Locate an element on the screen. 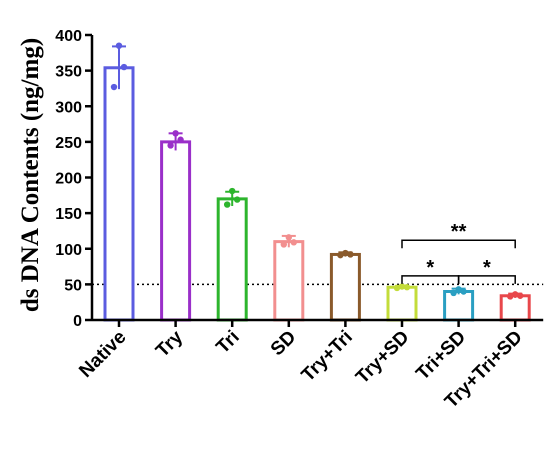 The image size is (550, 454). y-tick-label: 50 is located at coordinates (73, 285).